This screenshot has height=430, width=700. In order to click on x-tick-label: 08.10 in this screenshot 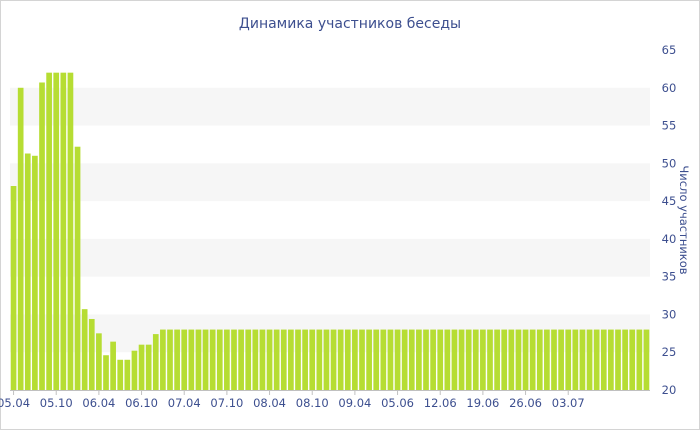, I will do `click(312, 403)`.